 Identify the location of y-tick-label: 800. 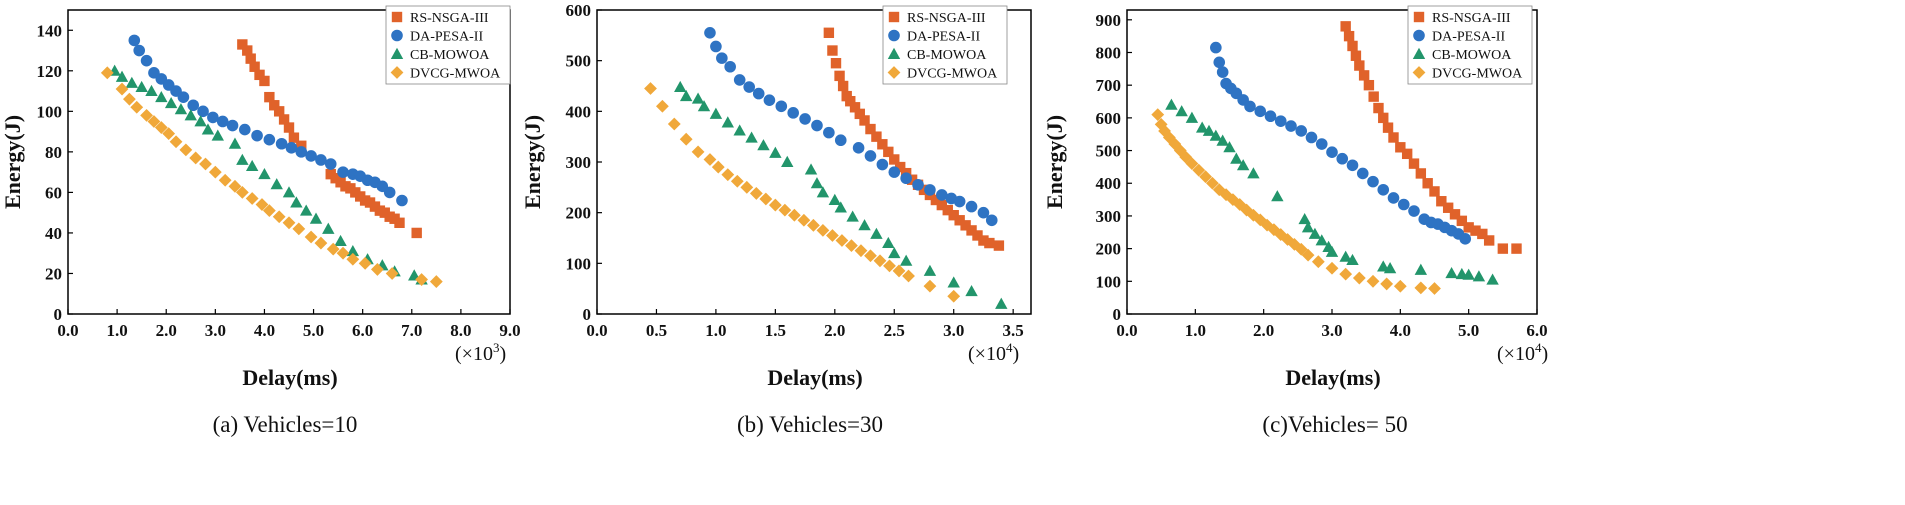
(1109, 52).